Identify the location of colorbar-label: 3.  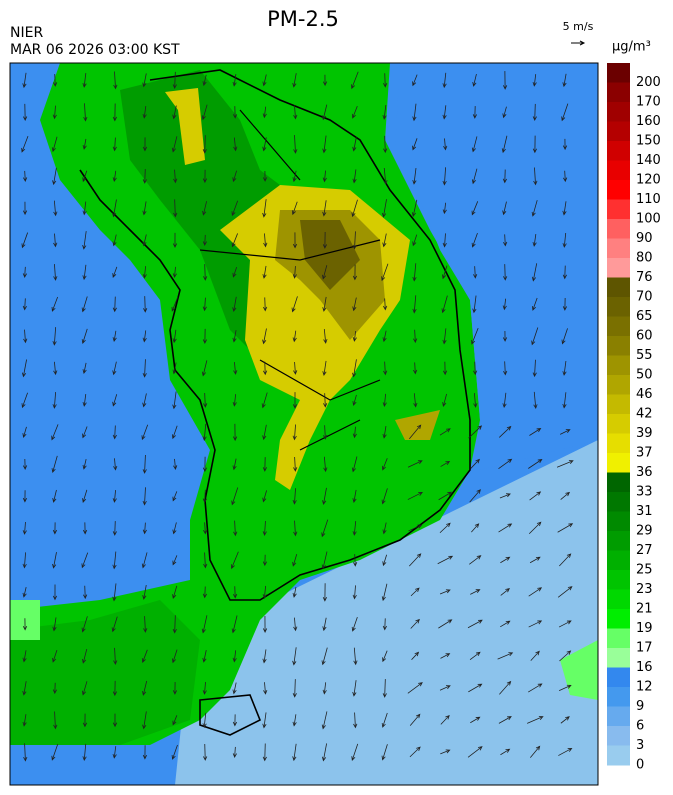
(640, 745).